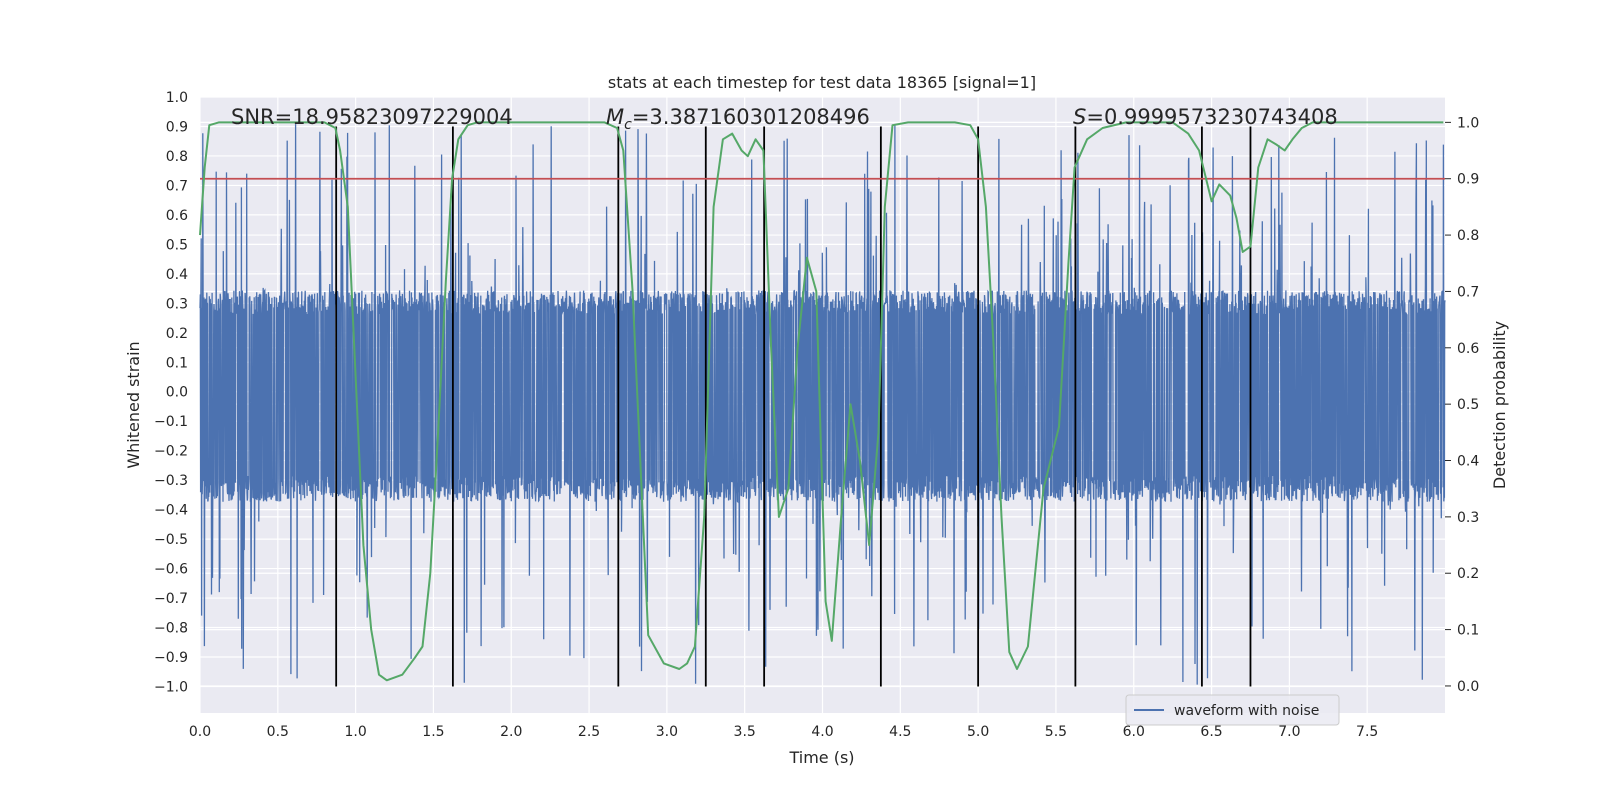 This screenshot has width=1600, height=800. What do you see at coordinates (171, 599) in the screenshot?
I see `y-left-tick-label-17: −0.7` at bounding box center [171, 599].